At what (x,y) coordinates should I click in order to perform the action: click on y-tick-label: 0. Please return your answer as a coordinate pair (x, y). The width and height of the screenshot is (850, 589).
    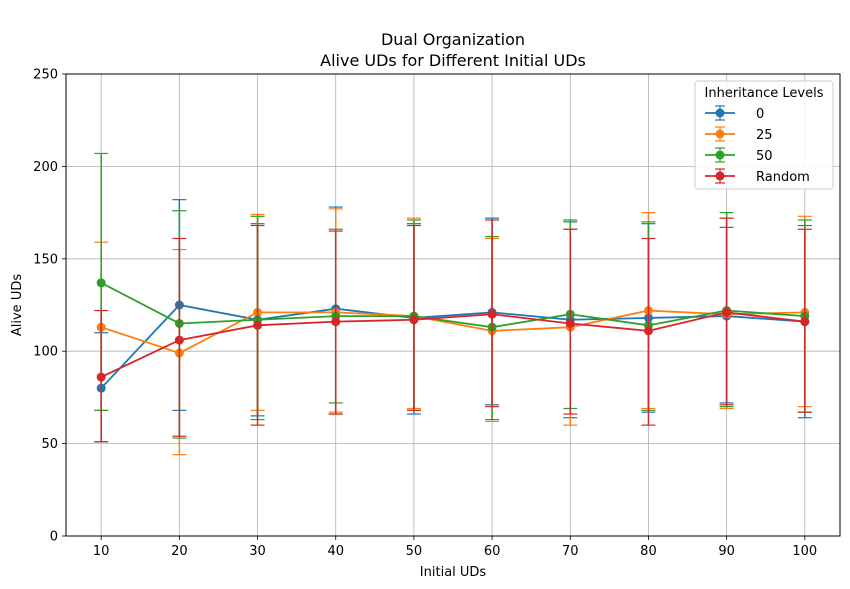
    Looking at the image, I should click on (54, 537).